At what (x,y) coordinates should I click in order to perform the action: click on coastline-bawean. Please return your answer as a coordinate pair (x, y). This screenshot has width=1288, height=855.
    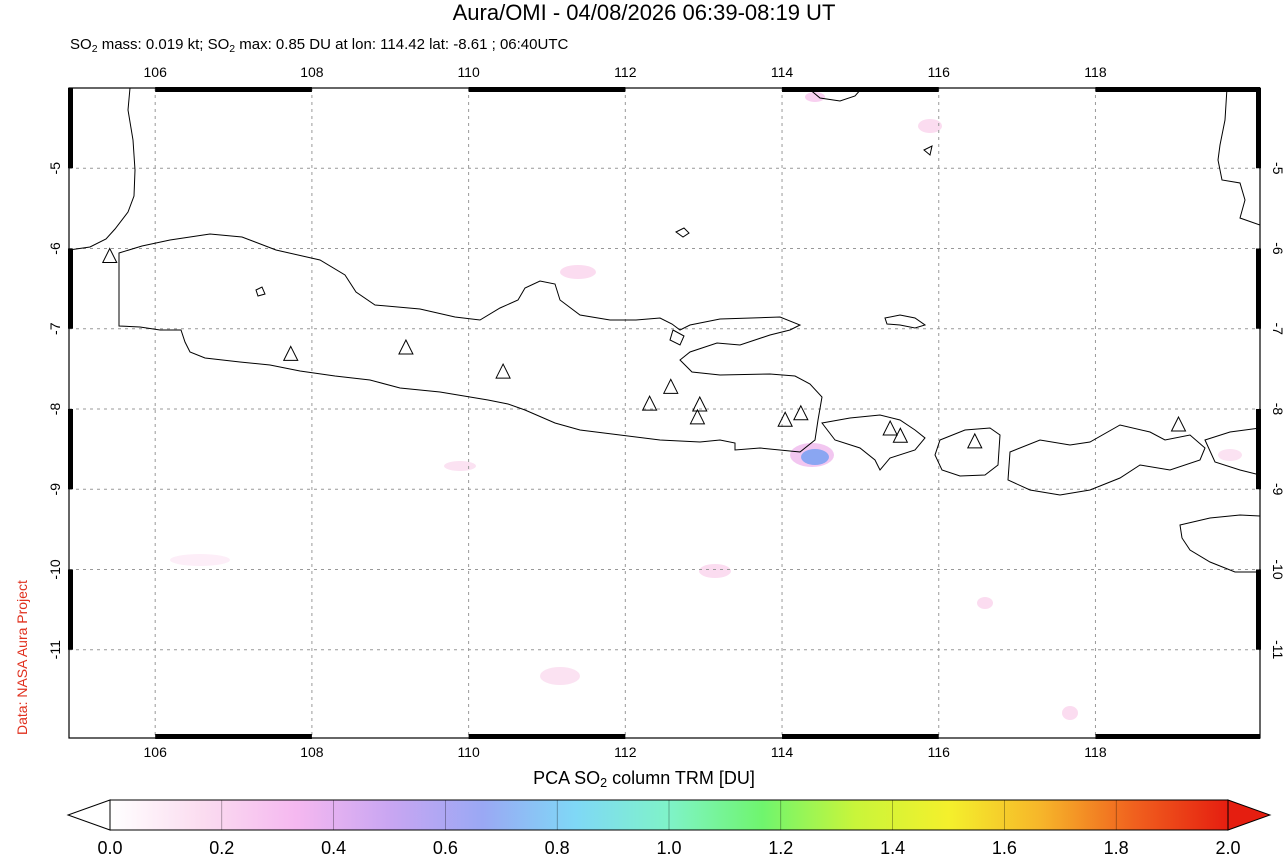
    Looking at the image, I should click on (682, 232).